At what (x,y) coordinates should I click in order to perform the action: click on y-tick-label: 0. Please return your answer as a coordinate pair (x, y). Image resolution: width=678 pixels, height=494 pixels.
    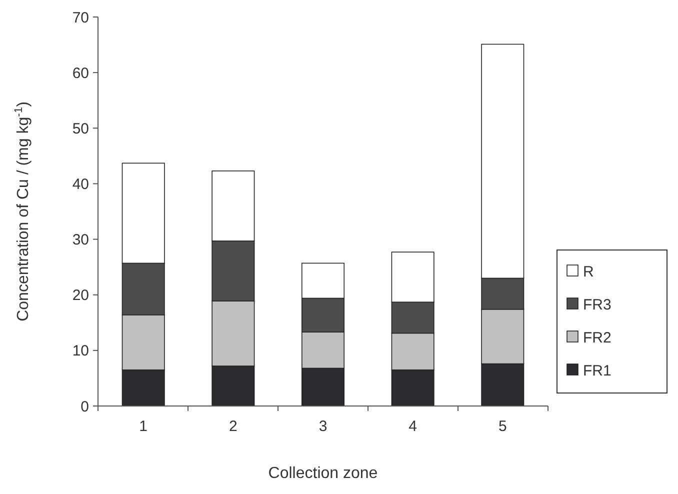
    Looking at the image, I should click on (84, 407).